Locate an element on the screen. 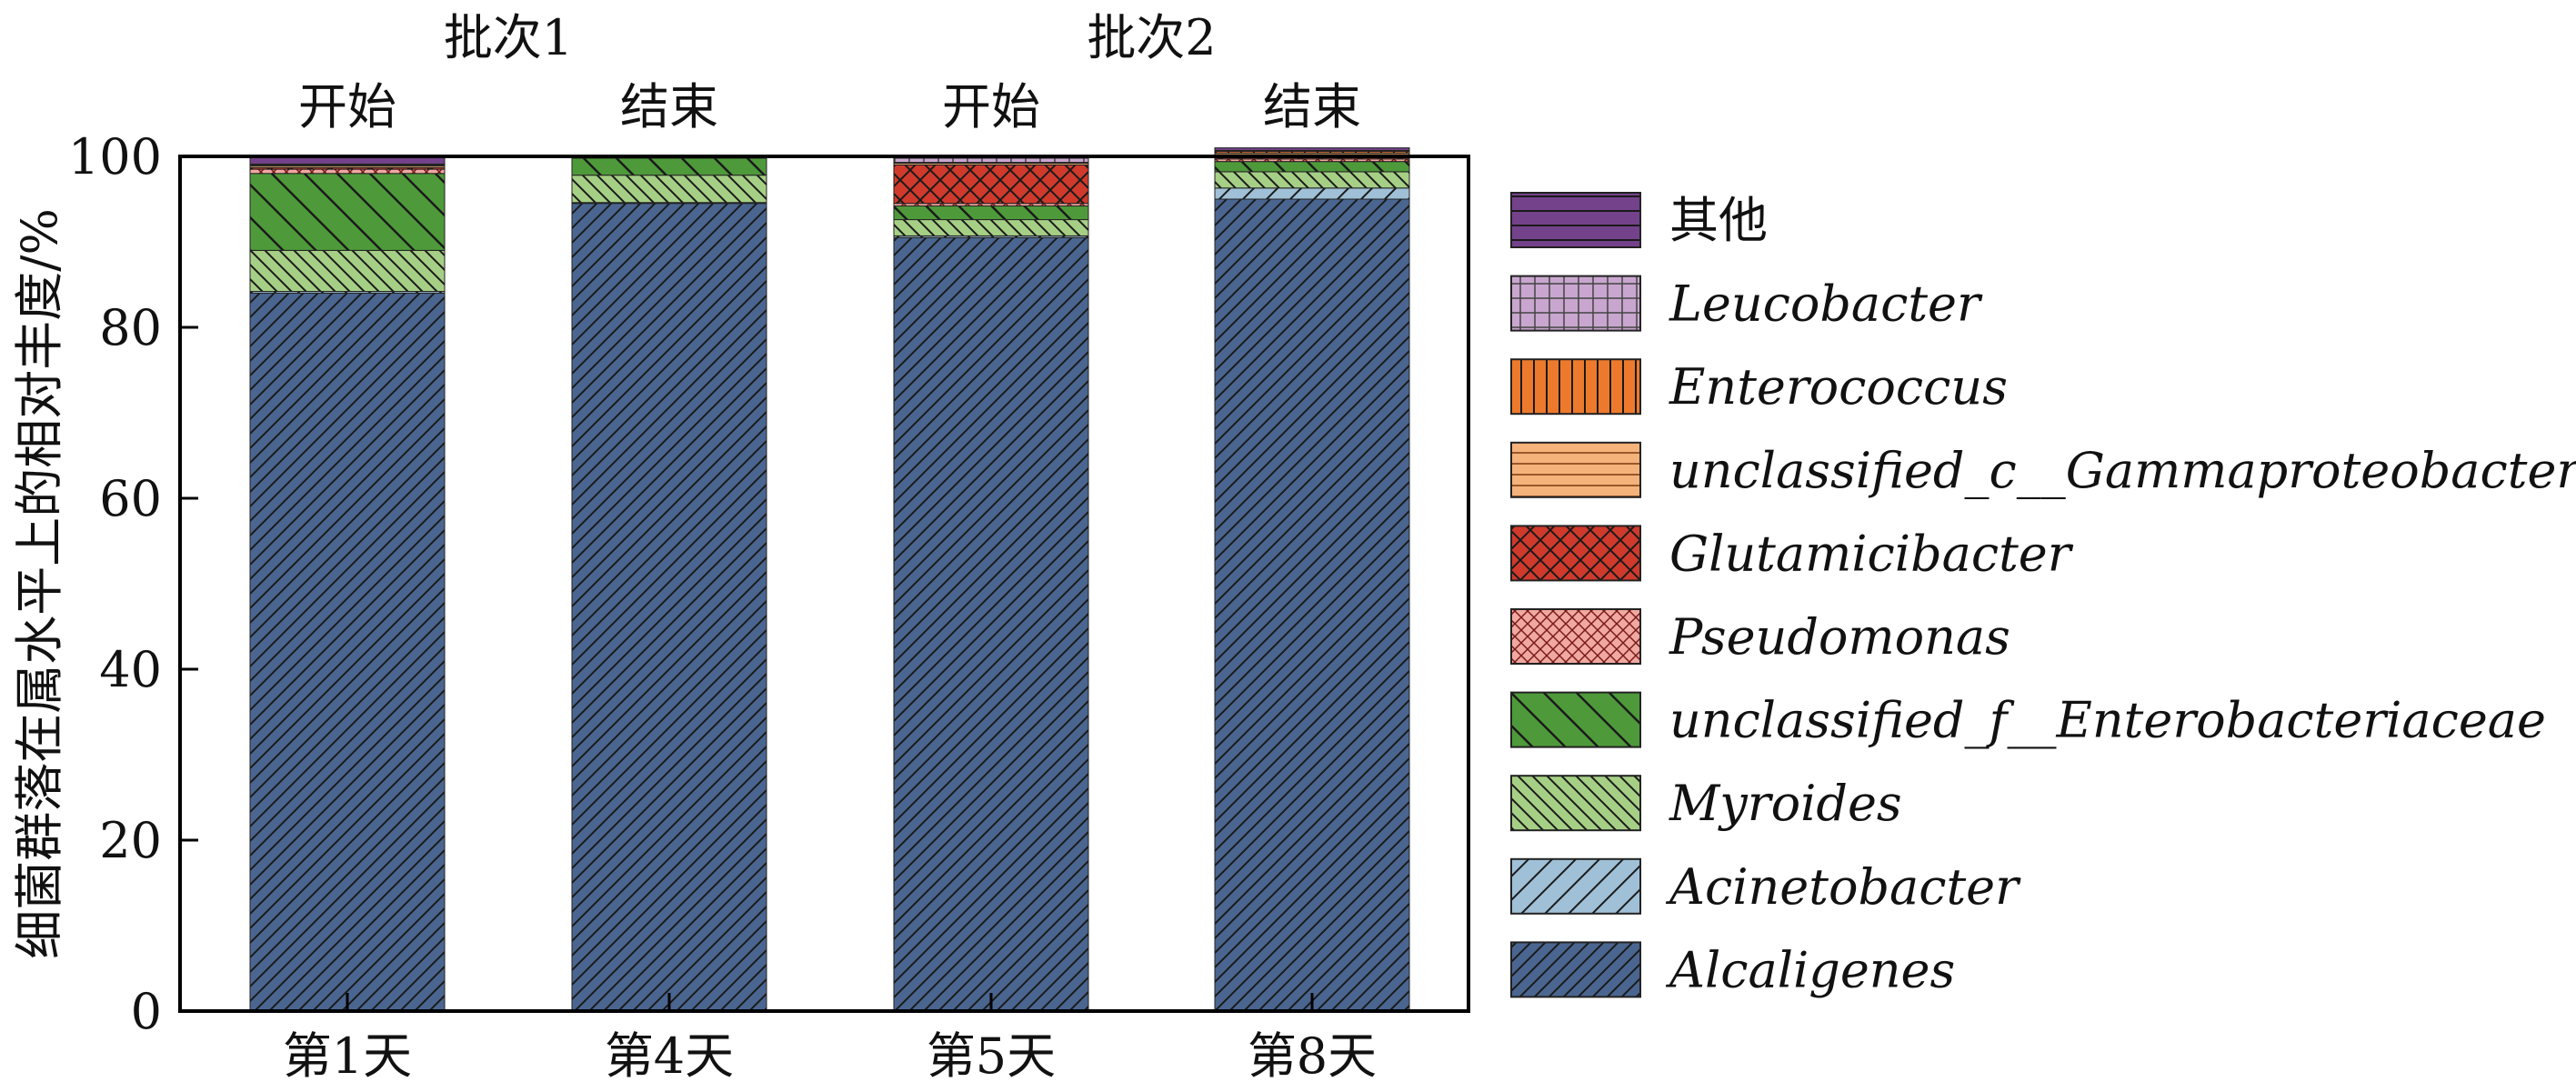  legend-label: Acinetobacter is located at coordinates (1843, 887).